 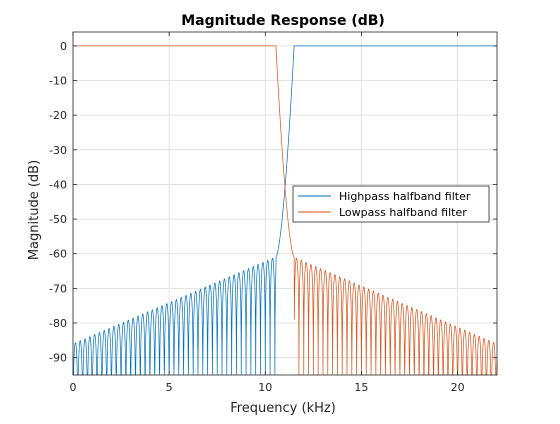 I want to click on y-tick-label: -50, so click(x=58, y=219).